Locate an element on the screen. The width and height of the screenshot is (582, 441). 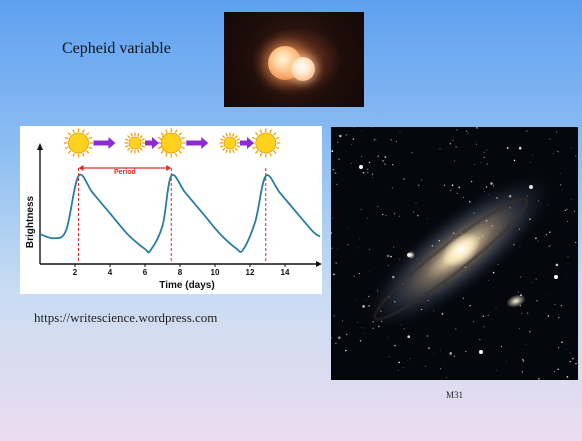
x-axis-label: Time (days) is located at coordinates (186, 285).